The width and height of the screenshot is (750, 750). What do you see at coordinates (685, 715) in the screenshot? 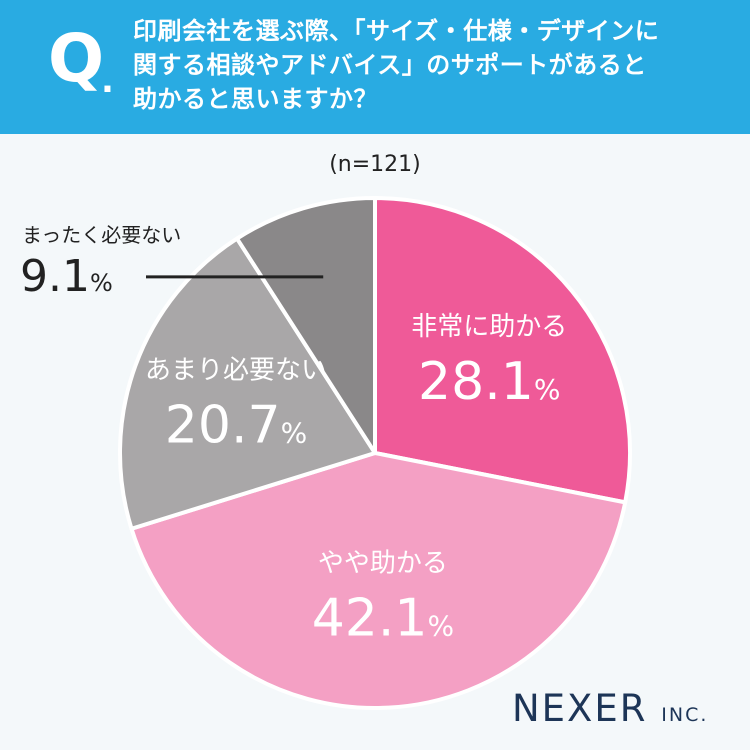
I see `brand-suffix: INC.` at bounding box center [685, 715].